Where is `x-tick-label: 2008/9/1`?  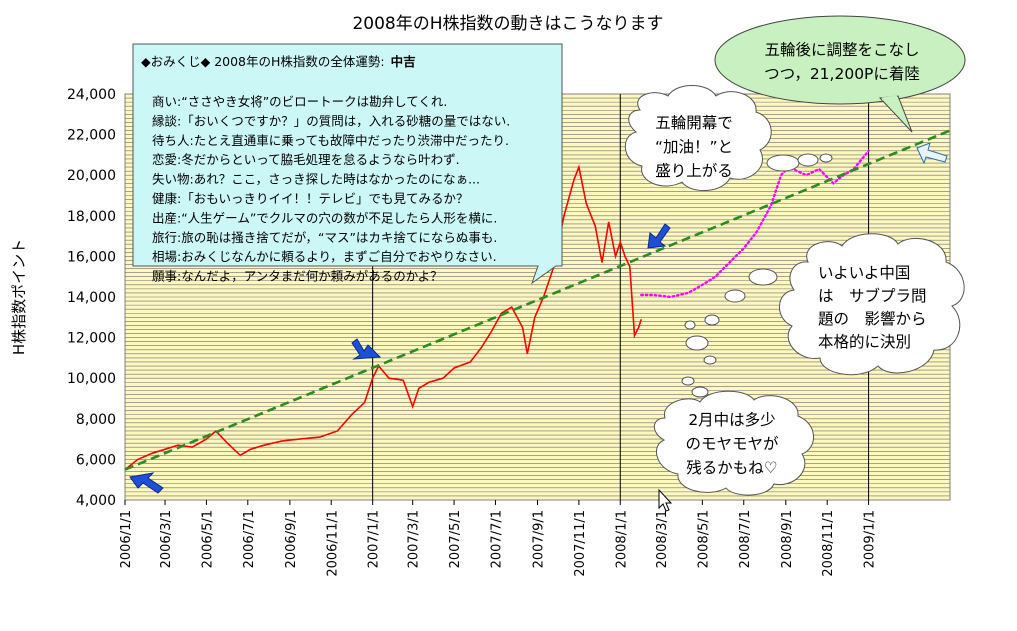 x-tick-label: 2008/9/1 is located at coordinates (787, 539).